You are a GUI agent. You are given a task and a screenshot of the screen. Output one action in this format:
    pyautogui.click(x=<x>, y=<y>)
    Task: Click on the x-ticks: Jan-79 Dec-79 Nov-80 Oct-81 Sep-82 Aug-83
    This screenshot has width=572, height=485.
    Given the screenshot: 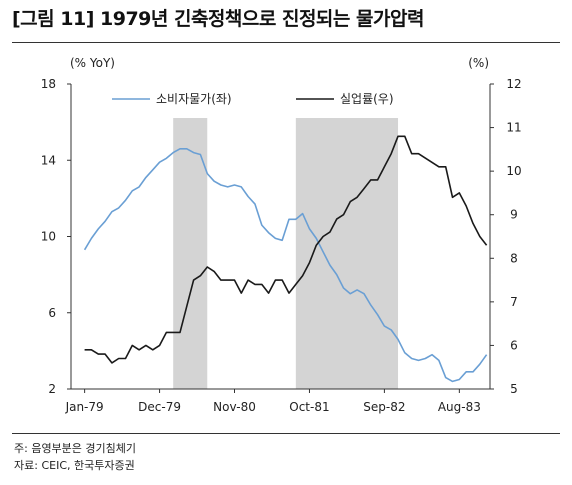 What is the action you would take?
    pyautogui.click(x=273, y=401)
    